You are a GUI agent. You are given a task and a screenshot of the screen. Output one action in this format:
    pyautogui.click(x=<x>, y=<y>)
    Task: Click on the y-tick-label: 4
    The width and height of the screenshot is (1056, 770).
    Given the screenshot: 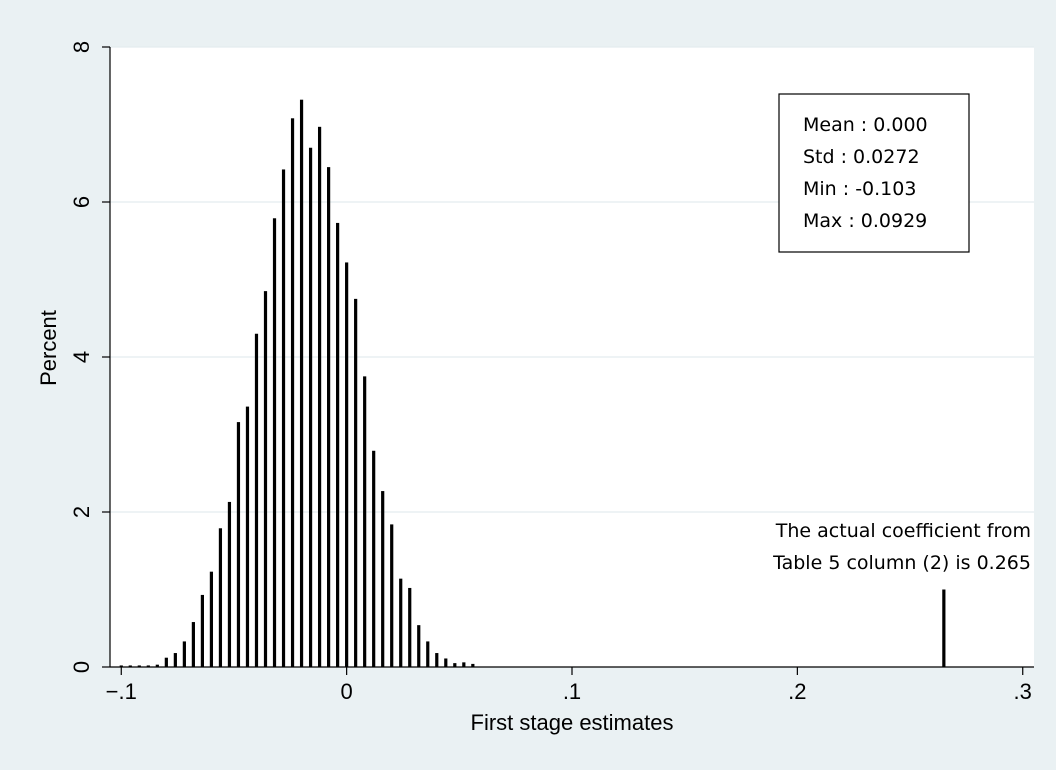 What is the action you would take?
    pyautogui.click(x=81, y=357)
    